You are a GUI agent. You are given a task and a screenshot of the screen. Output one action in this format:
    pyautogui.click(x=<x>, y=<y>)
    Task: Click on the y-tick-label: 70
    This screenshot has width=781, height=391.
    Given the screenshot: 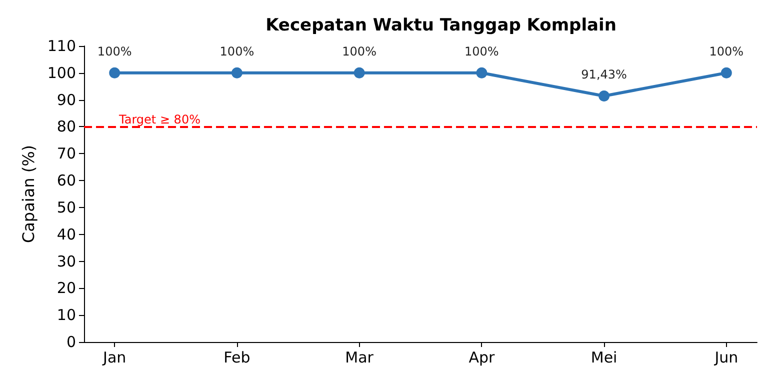 What is the action you would take?
    pyautogui.click(x=66, y=153)
    